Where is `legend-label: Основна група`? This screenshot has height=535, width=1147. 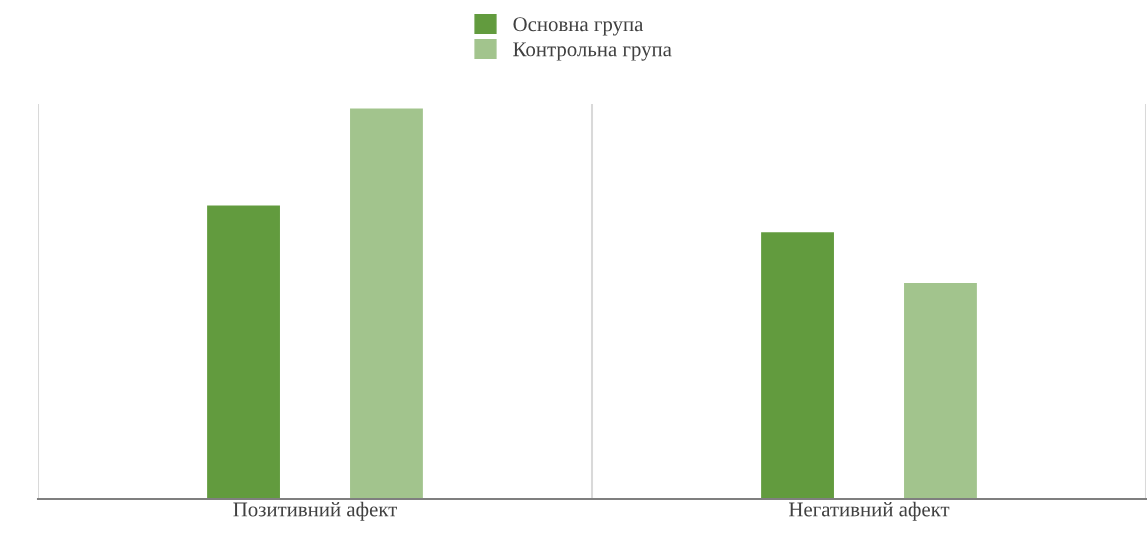
legend-label: Основна група is located at coordinates (578, 26).